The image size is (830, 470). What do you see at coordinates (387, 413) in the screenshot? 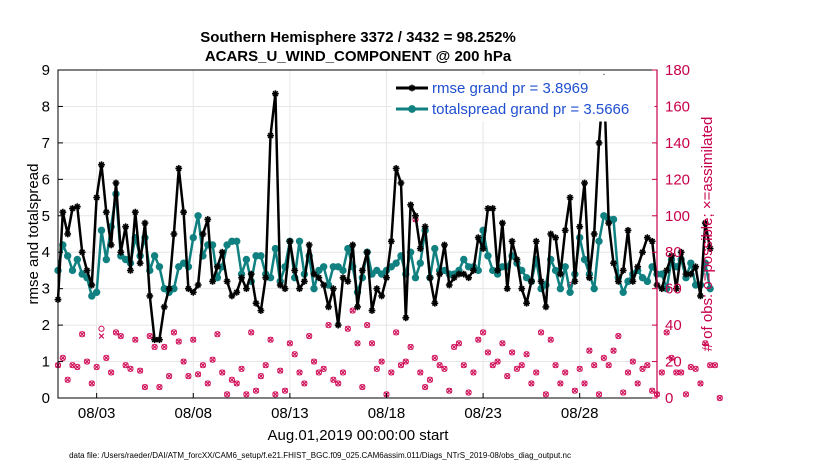
I see `x-tick-label: 08/18` at bounding box center [387, 413].